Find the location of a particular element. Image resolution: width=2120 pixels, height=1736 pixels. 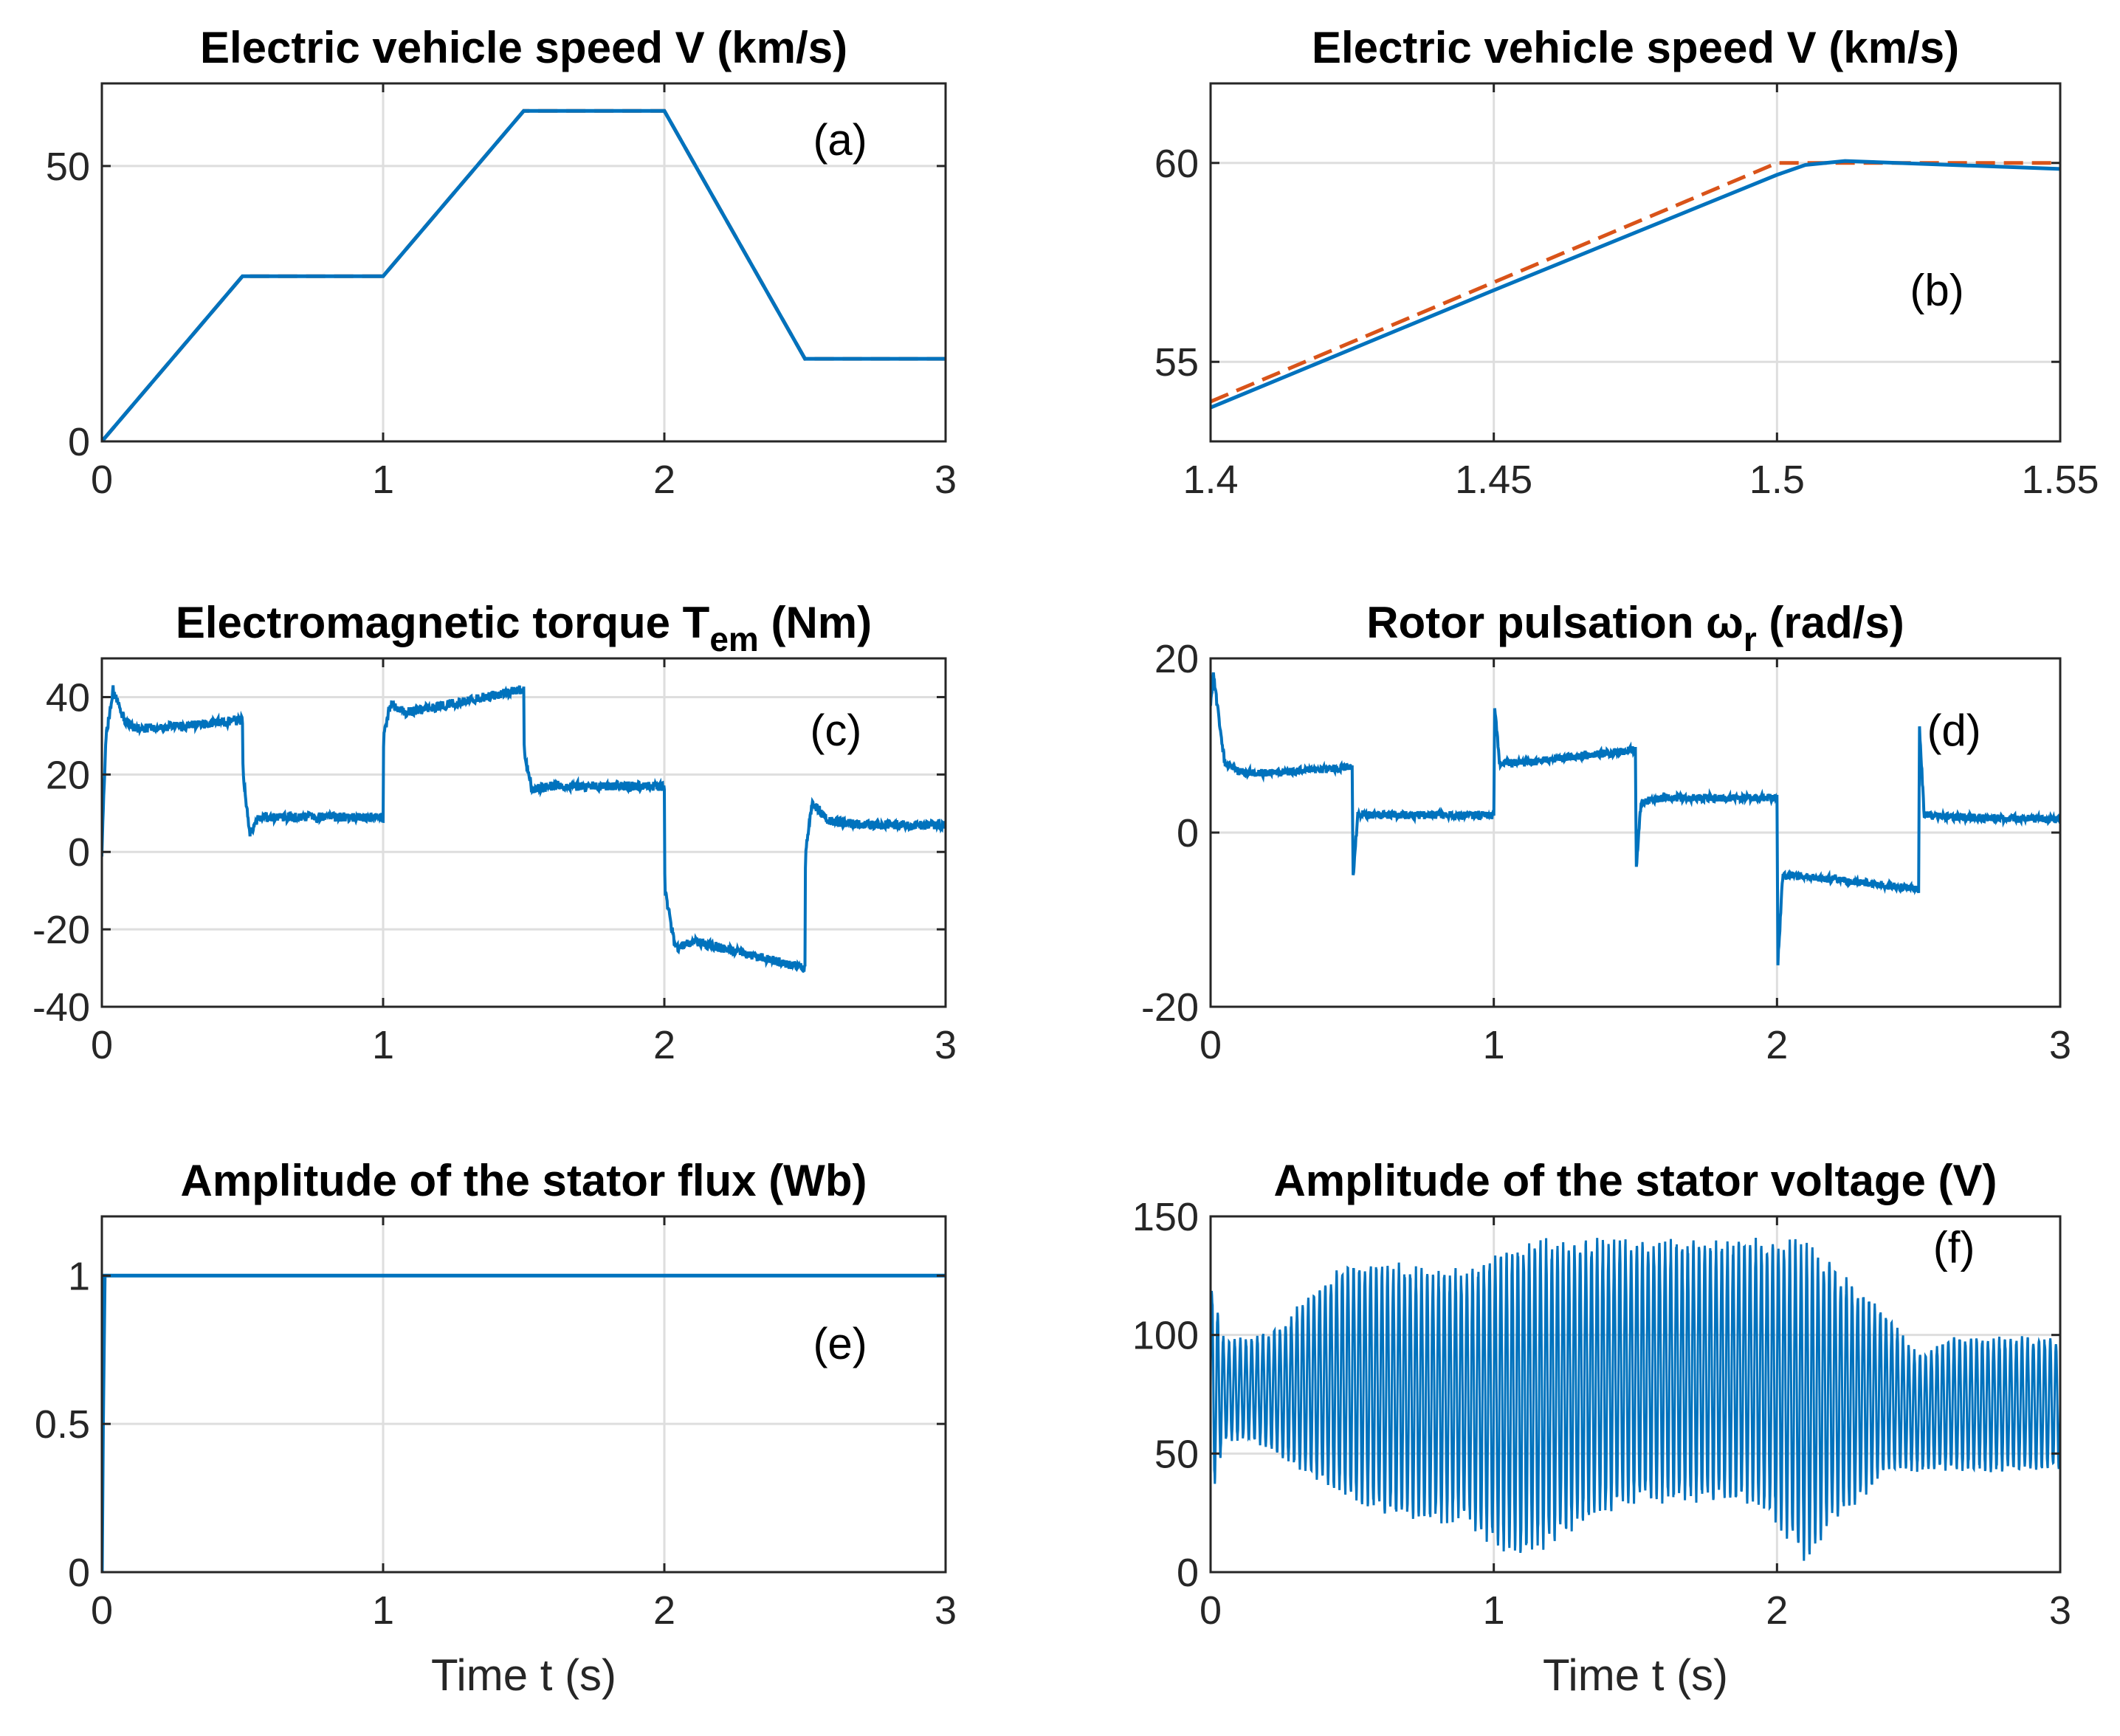

chart-title: Amplitude of the stator flux (Wb) is located at coordinates (524, 1180).